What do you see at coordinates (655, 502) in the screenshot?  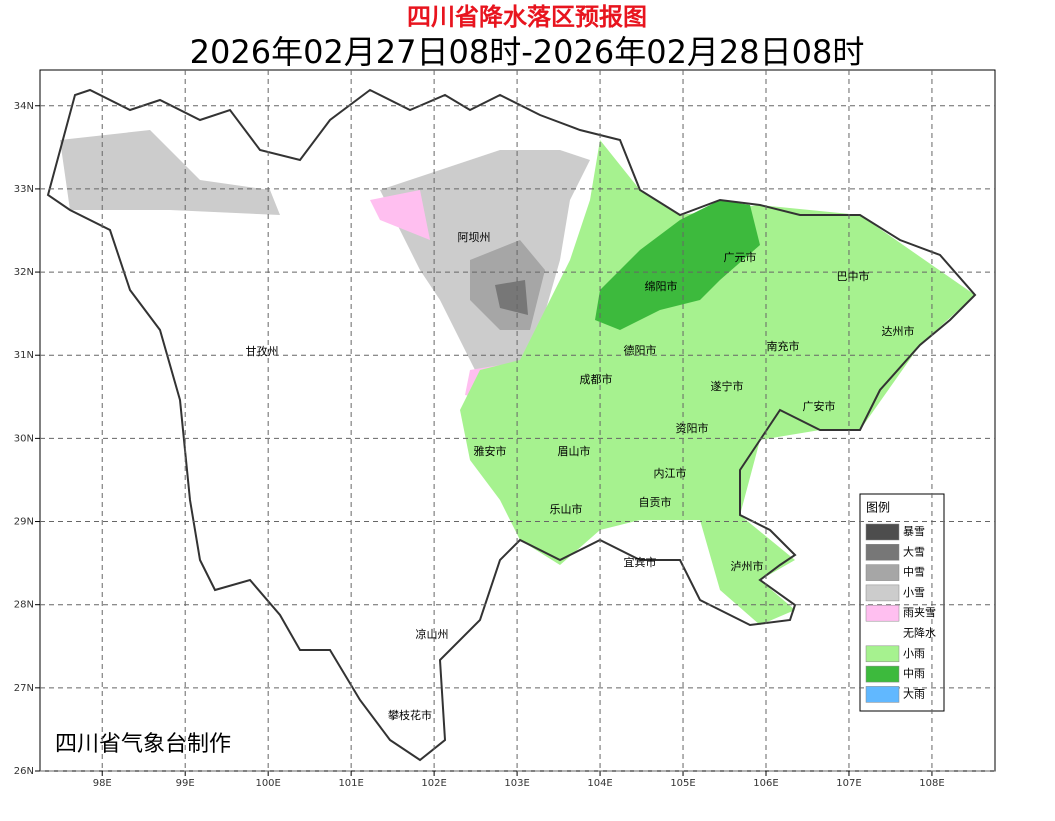 I see `place-label: 自贡市` at bounding box center [655, 502].